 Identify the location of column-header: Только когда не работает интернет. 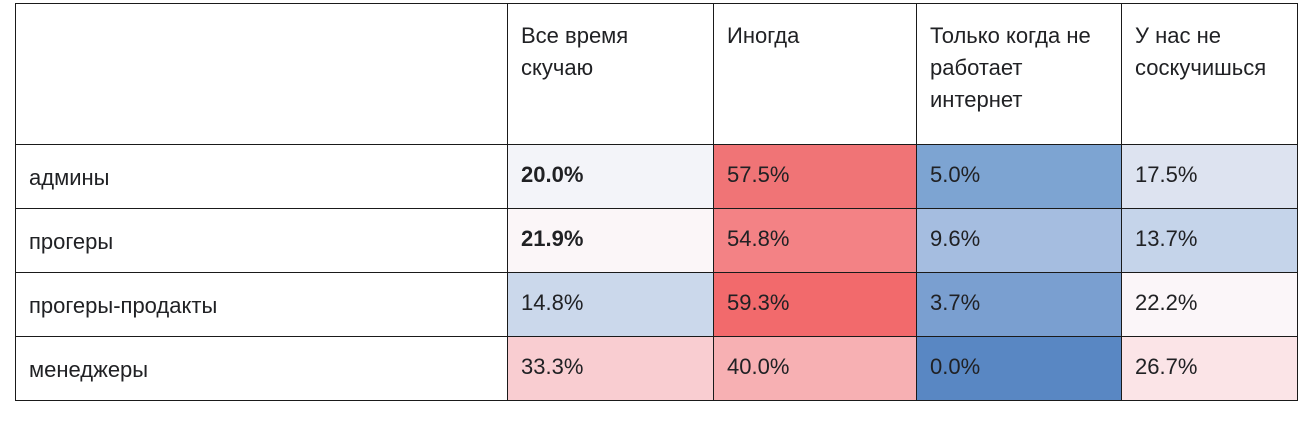
(1019, 74).